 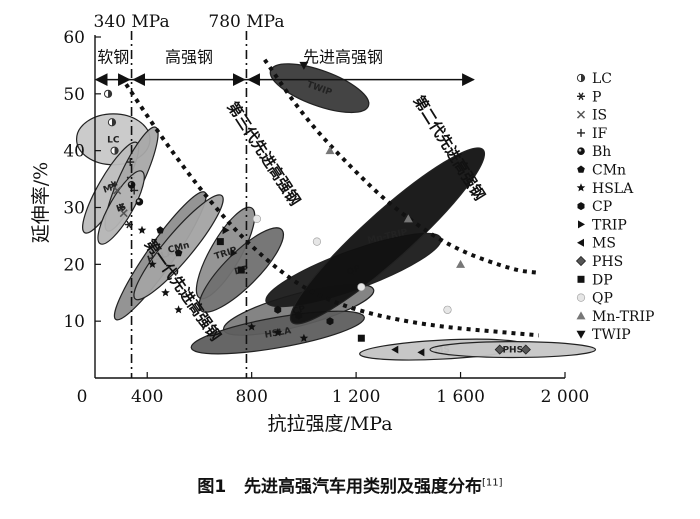 I want to click on y-tick-label: 30, so click(x=74, y=209).